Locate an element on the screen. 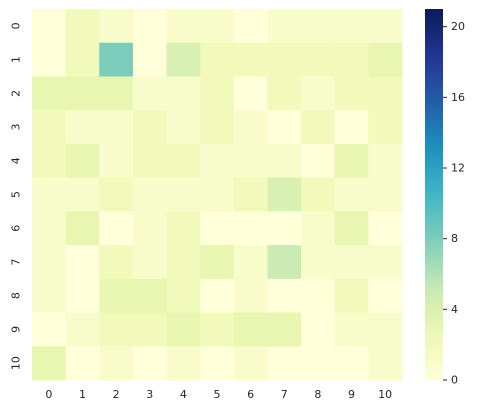 The height and width of the screenshot is (411, 479). heatmap-cell-r0-c10 is located at coordinates (385, 26).